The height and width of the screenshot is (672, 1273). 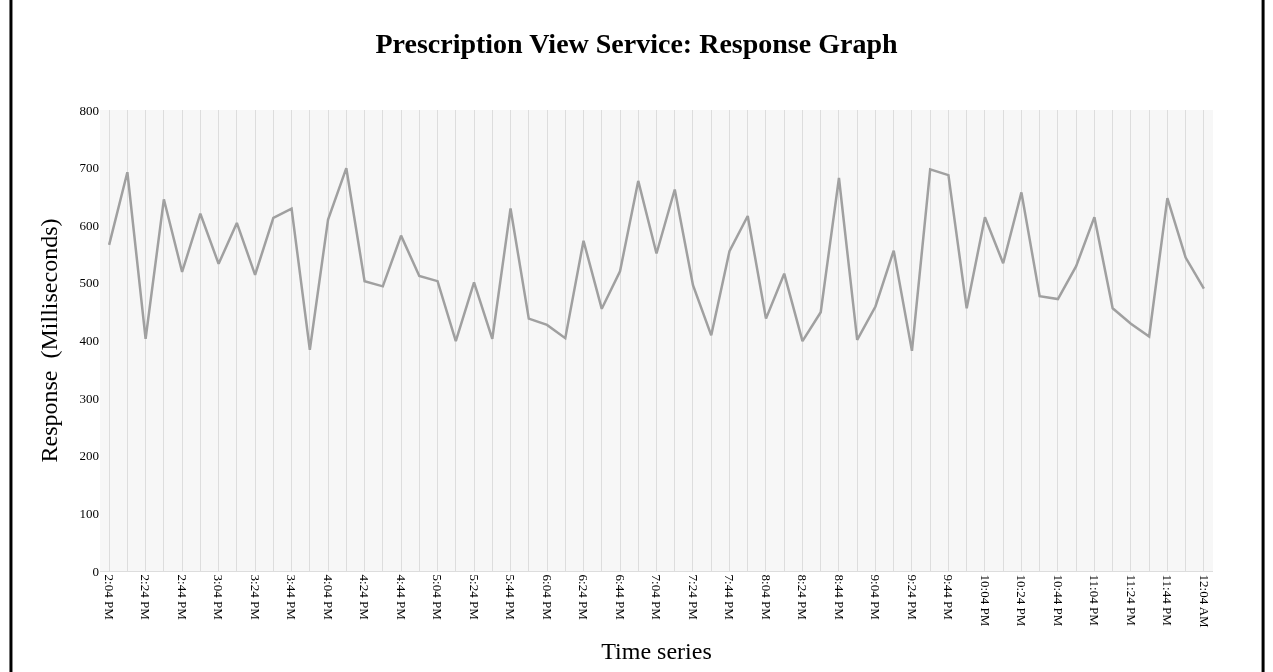 I want to click on x-tick-label: 10:04 PM, so click(x=985, y=600).